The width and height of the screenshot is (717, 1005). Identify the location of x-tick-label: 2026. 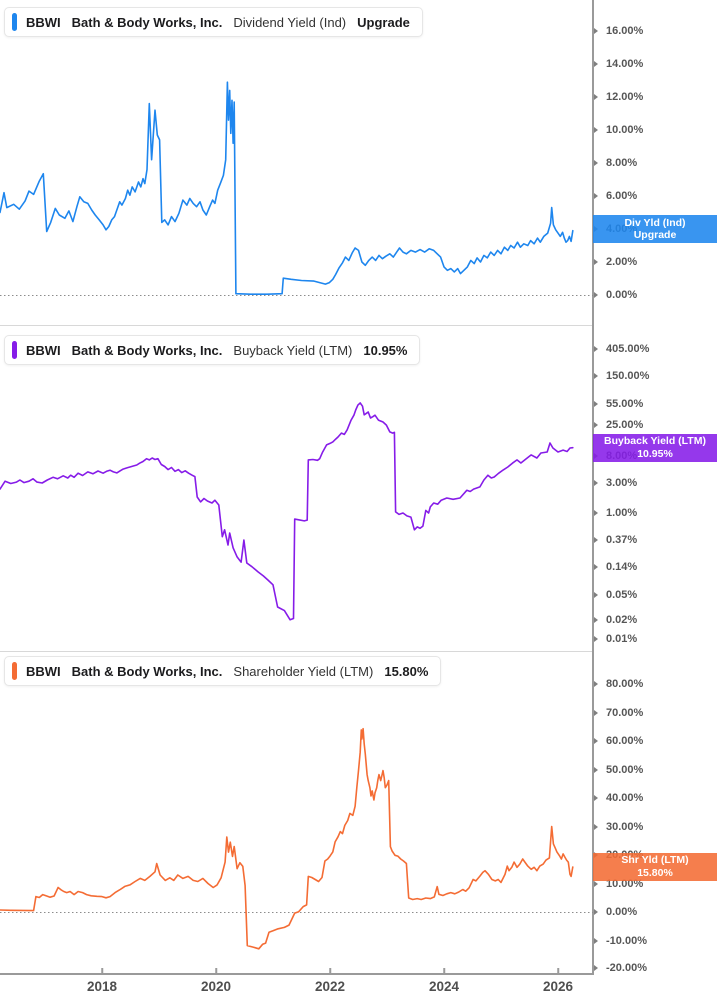
(558, 986).